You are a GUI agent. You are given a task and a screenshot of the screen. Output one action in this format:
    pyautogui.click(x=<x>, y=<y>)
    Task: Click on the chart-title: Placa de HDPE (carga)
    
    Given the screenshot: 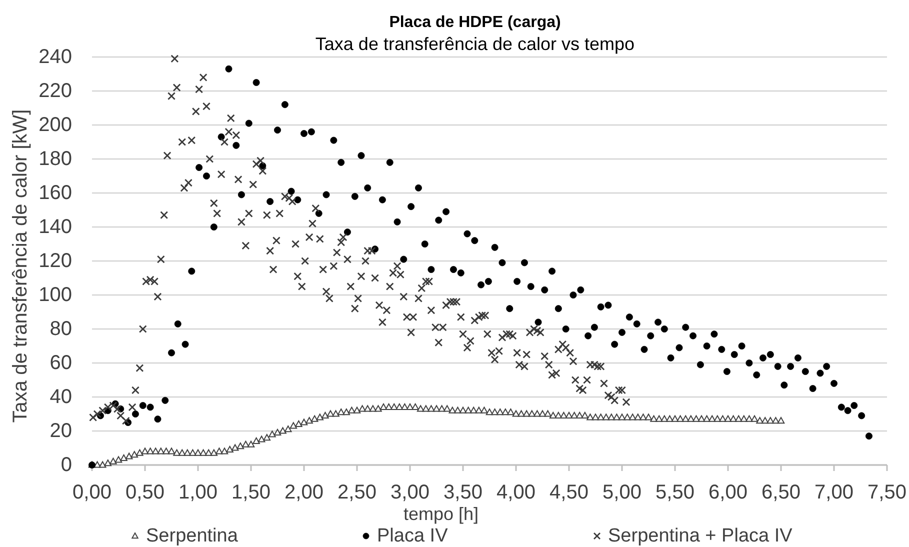 What is the action you would take?
    pyautogui.click(x=475, y=23)
    